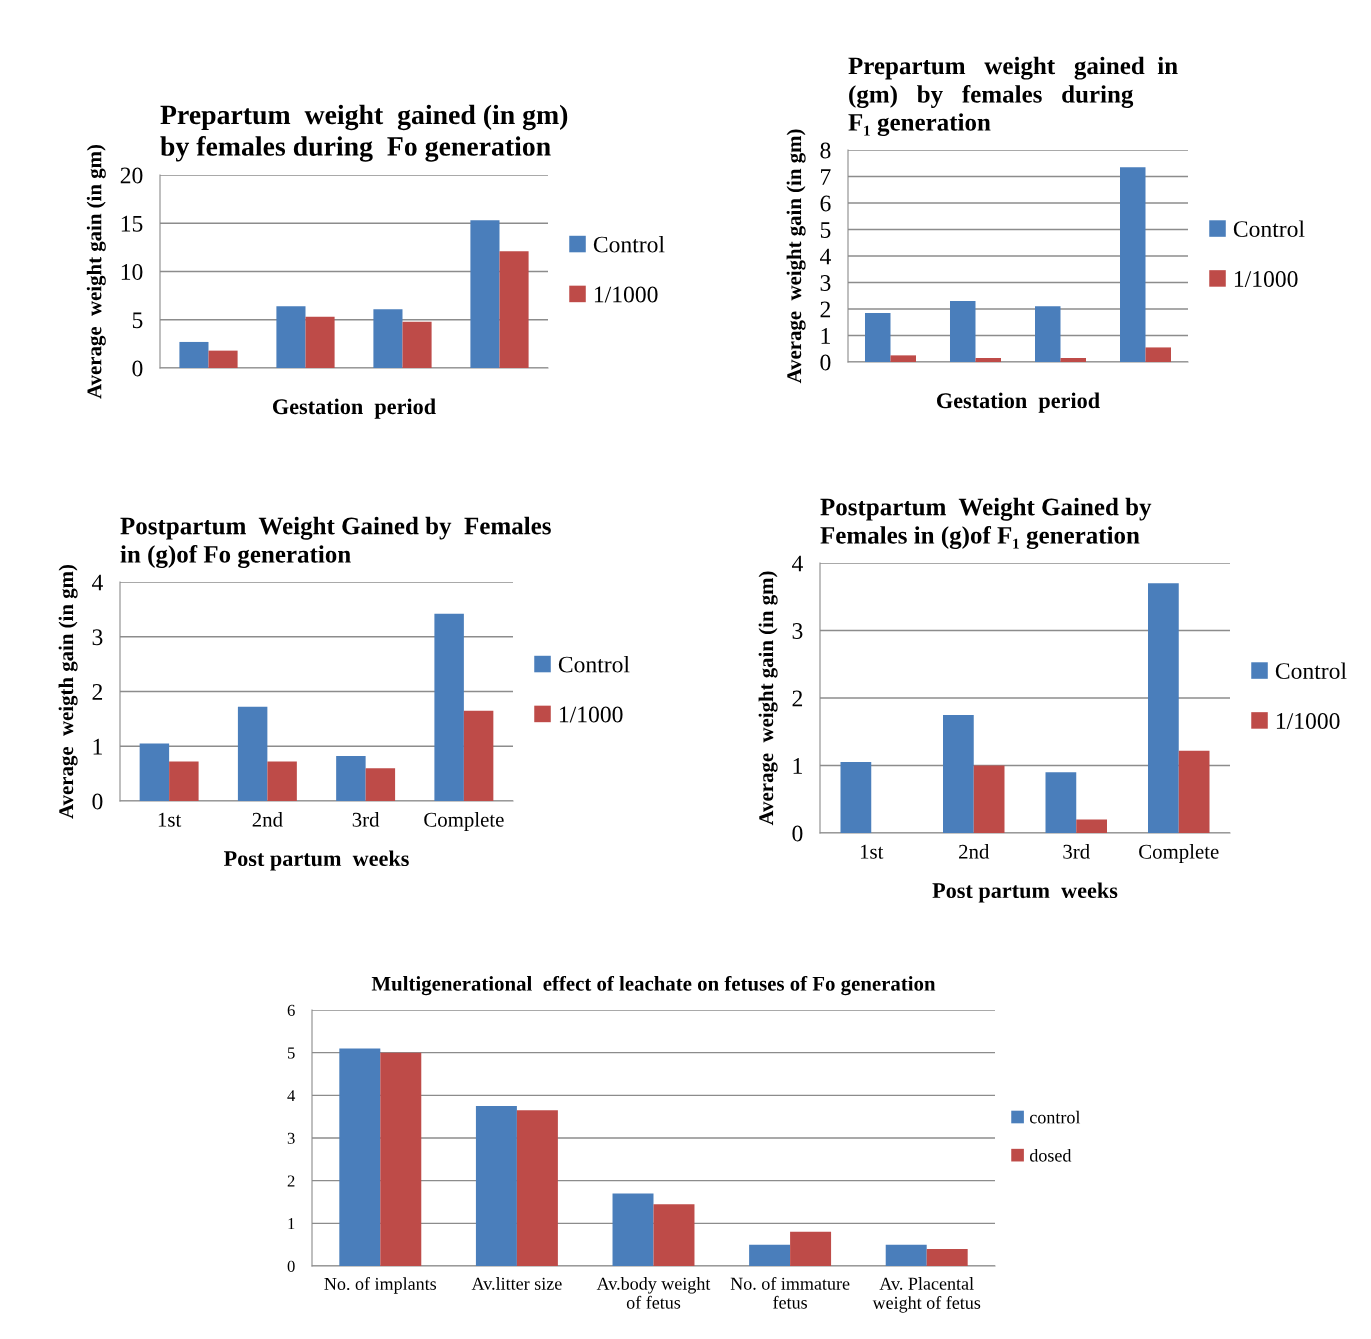 This screenshot has width=1371, height=1339. Describe the element at coordinates (825, 150) in the screenshot. I see `y-tick-label: 8` at that location.